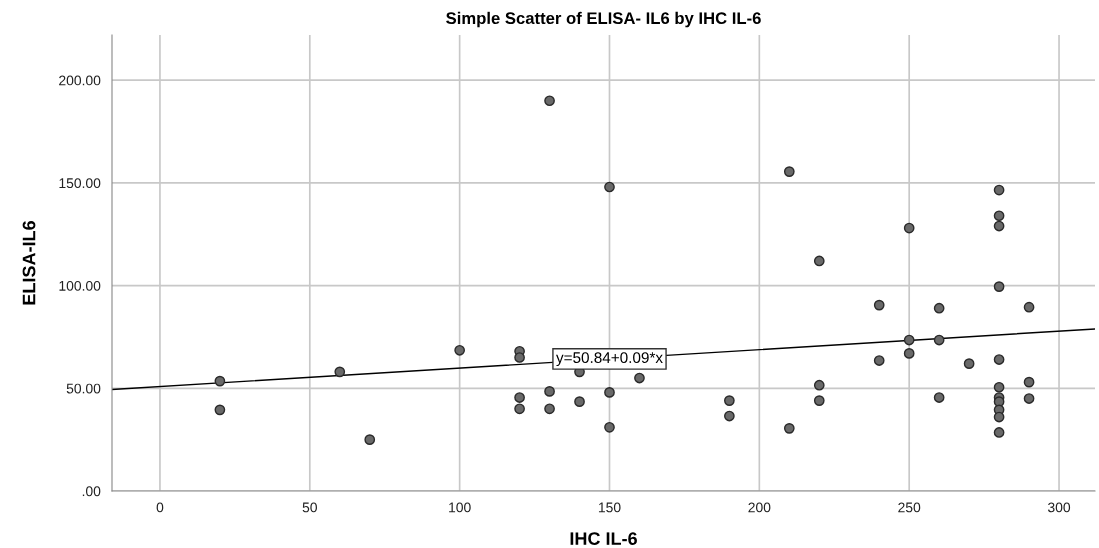 The height and width of the screenshot is (548, 1099). I want to click on x-tick-label: 200, so click(759, 507).